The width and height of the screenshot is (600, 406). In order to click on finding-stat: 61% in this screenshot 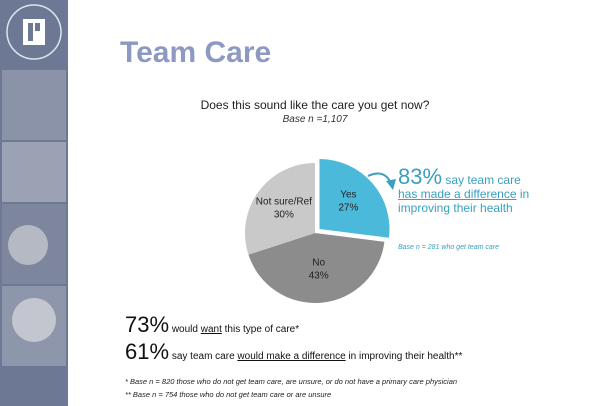, I will do `click(147, 351)`.